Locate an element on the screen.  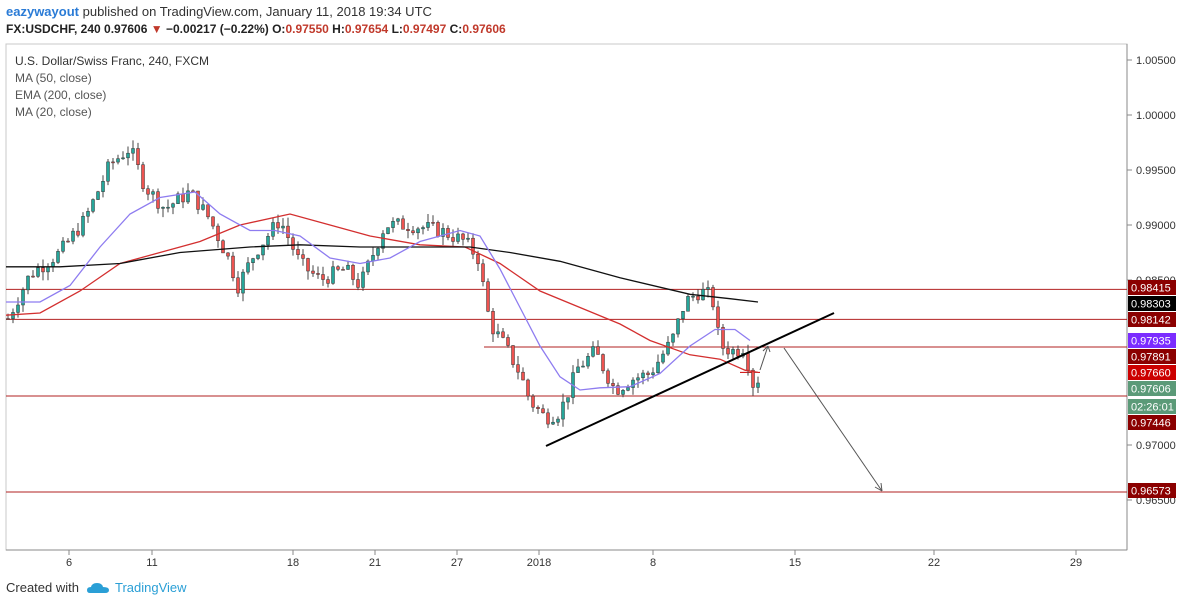
tradingview-link: TradingView is located at coordinates (150, 587).